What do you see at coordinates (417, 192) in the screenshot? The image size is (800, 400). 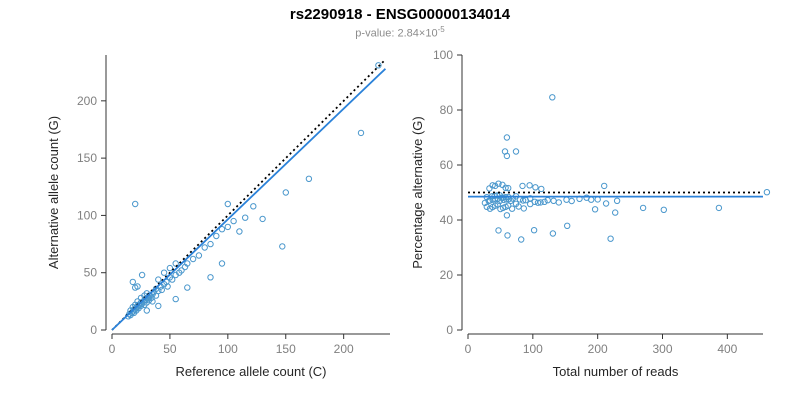 I see `y-axis-title: Percentage alternative (G)` at bounding box center [417, 192].